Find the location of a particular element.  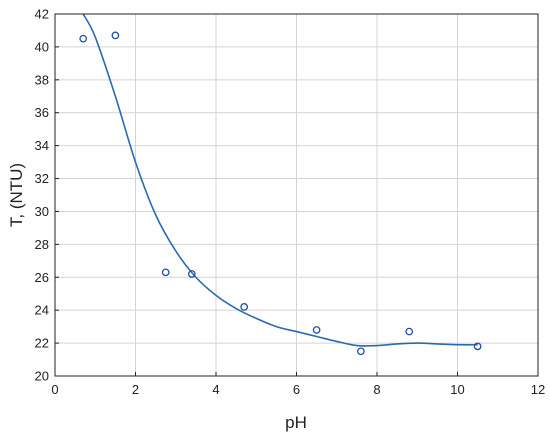

y-tick-label: 40 is located at coordinates (42, 46).